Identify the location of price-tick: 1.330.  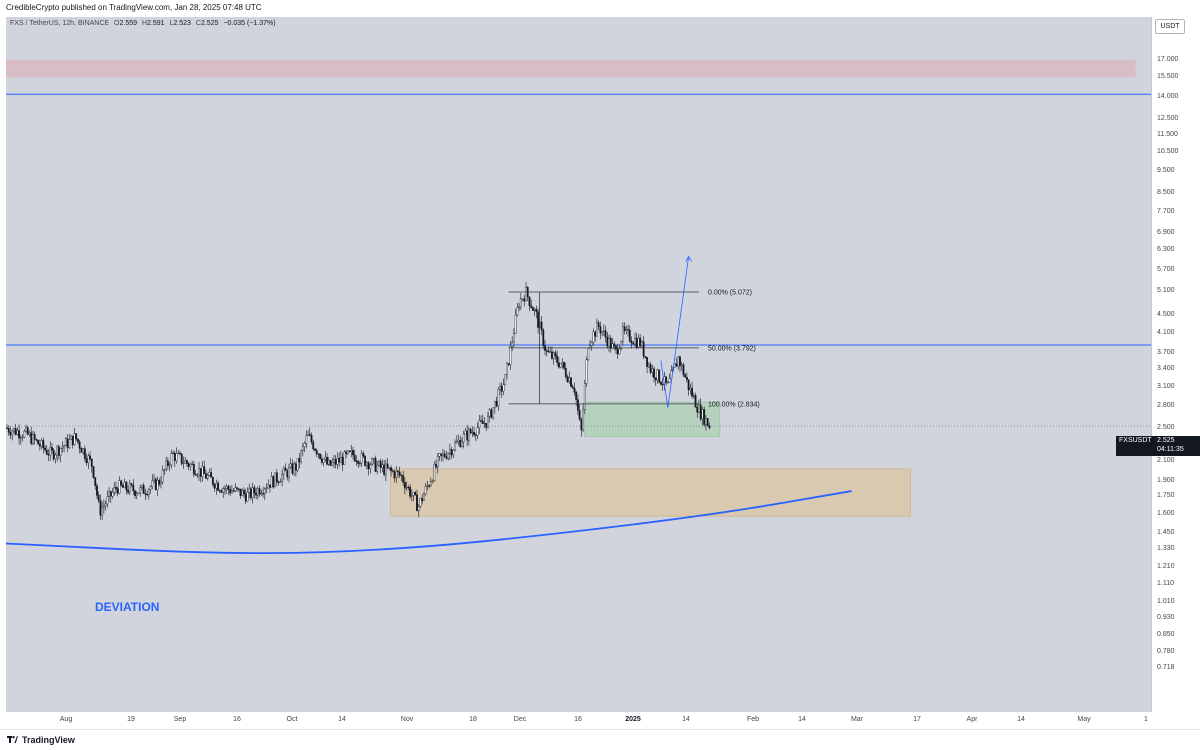
(1166, 549).